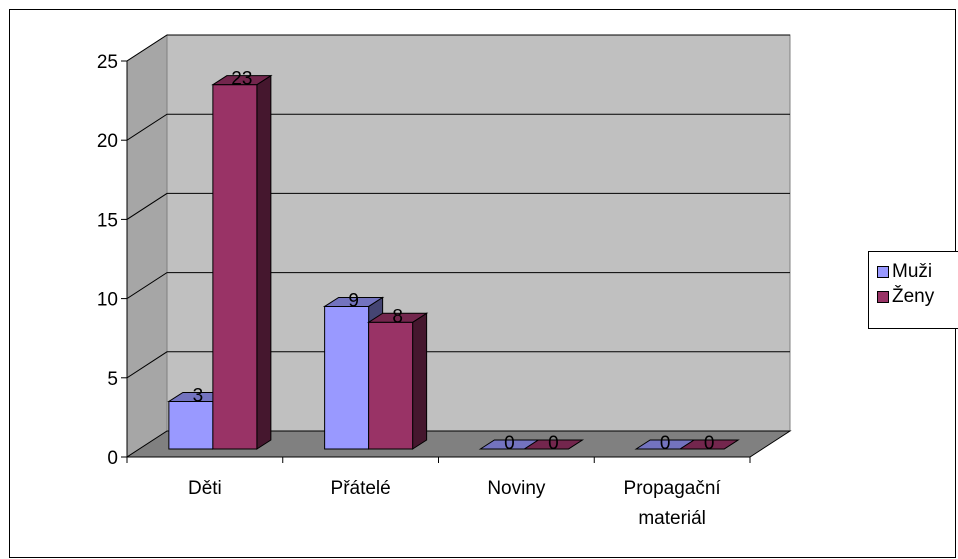  What do you see at coordinates (883, 297) in the screenshot?
I see `legend-swatch-zeny` at bounding box center [883, 297].